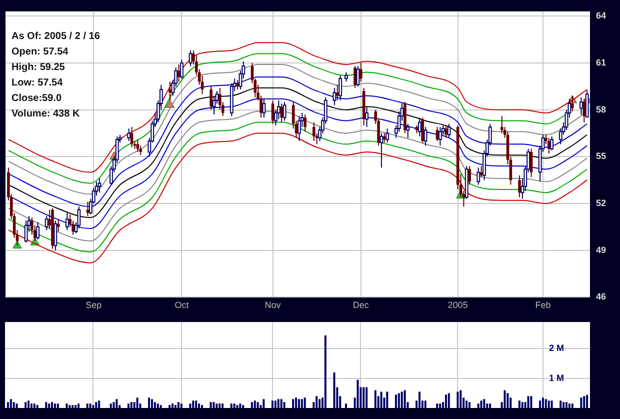 The height and width of the screenshot is (419, 620). Describe the element at coordinates (601, 156) in the screenshot. I see `y-tick-label: 55` at that location.